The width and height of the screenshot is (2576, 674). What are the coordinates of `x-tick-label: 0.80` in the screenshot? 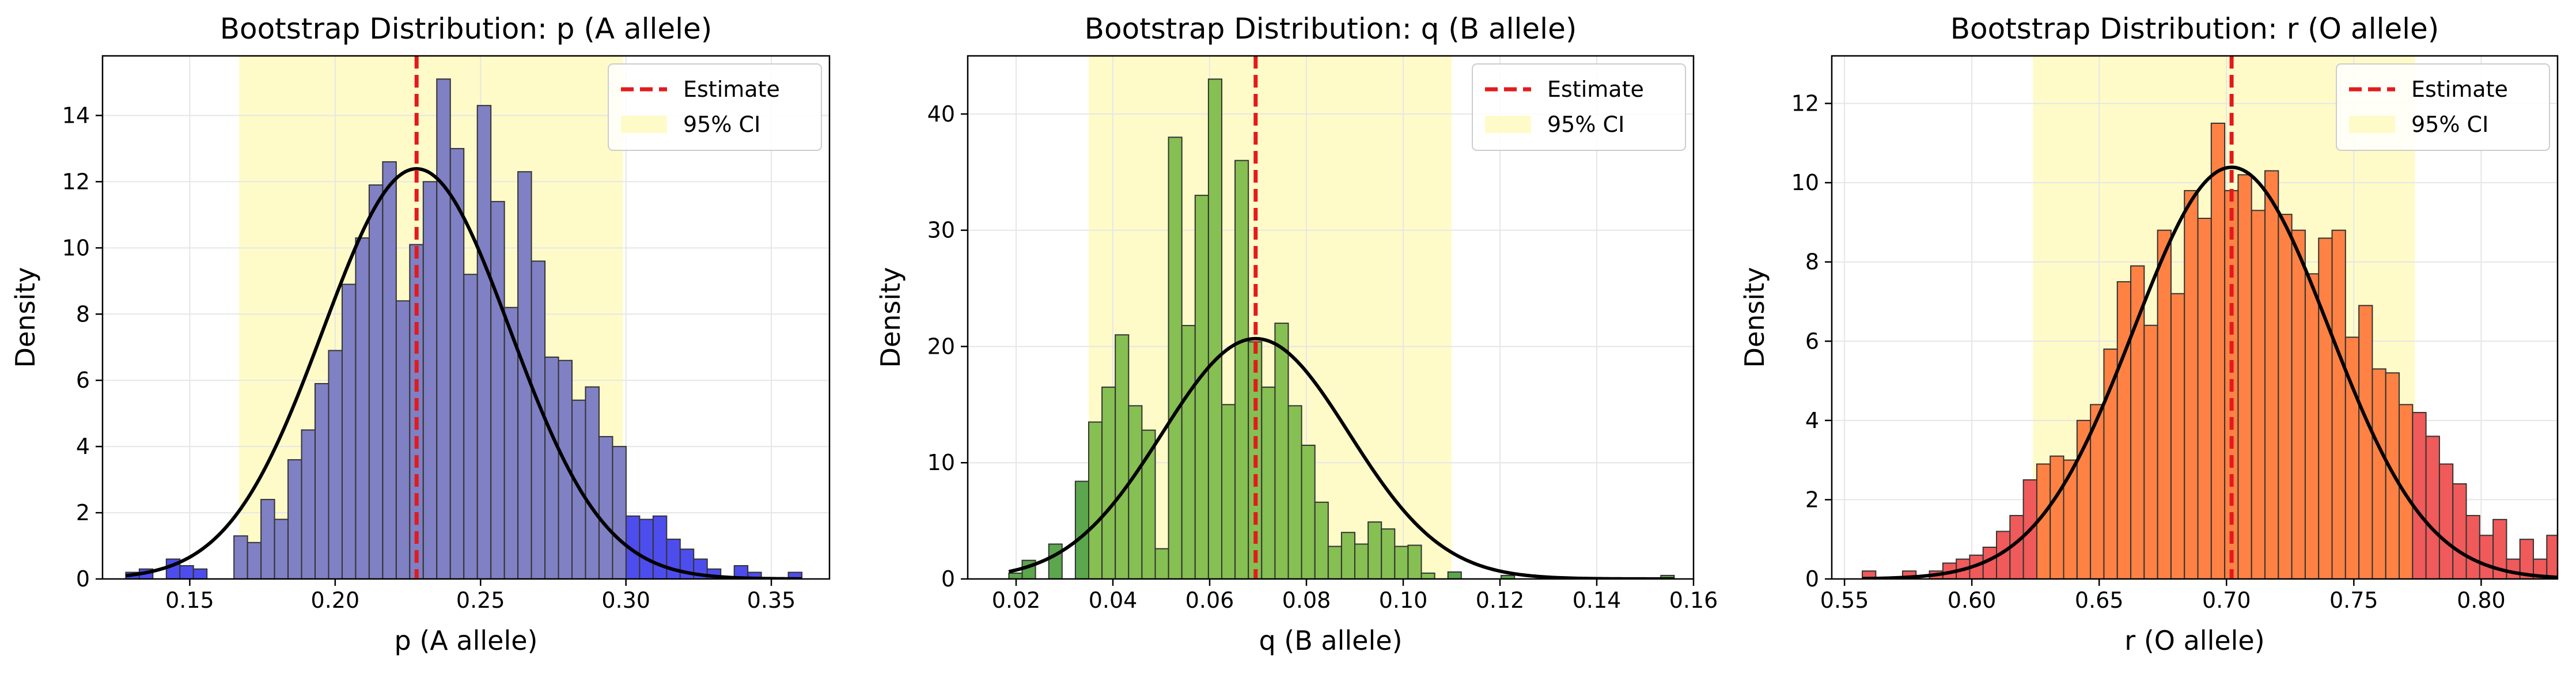 It's located at (2481, 600).